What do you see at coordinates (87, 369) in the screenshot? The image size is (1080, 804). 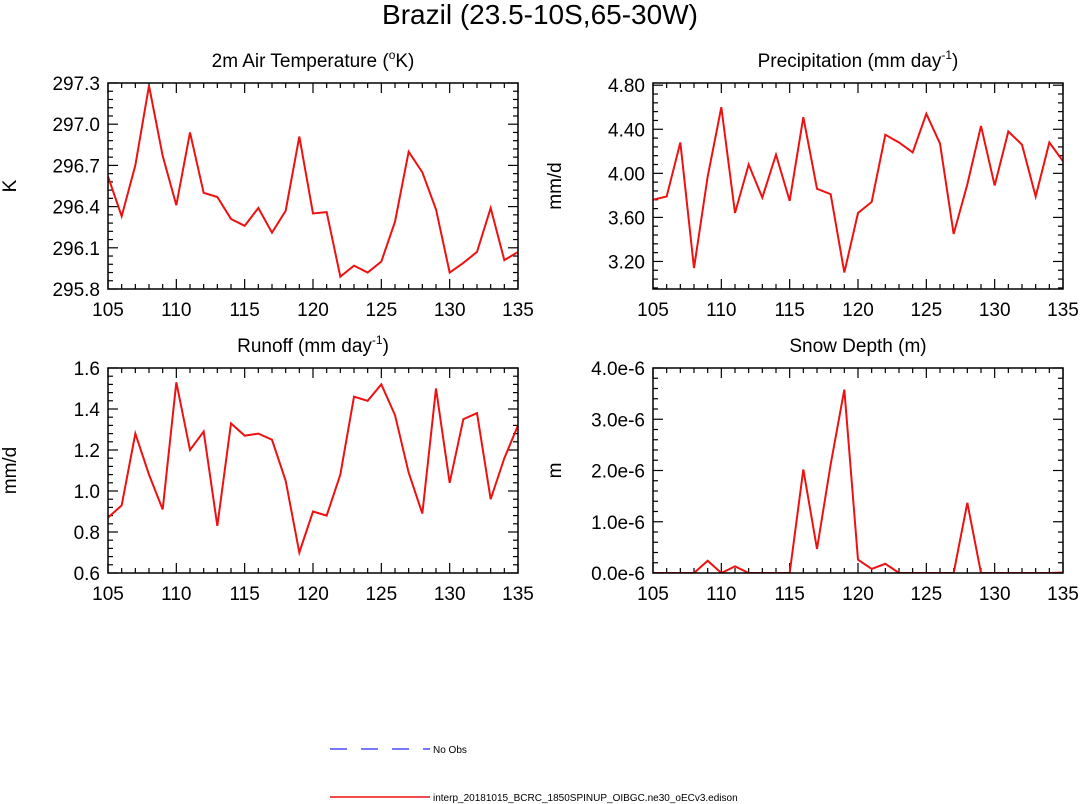 I see `y-tick-label: 1.6` at bounding box center [87, 369].